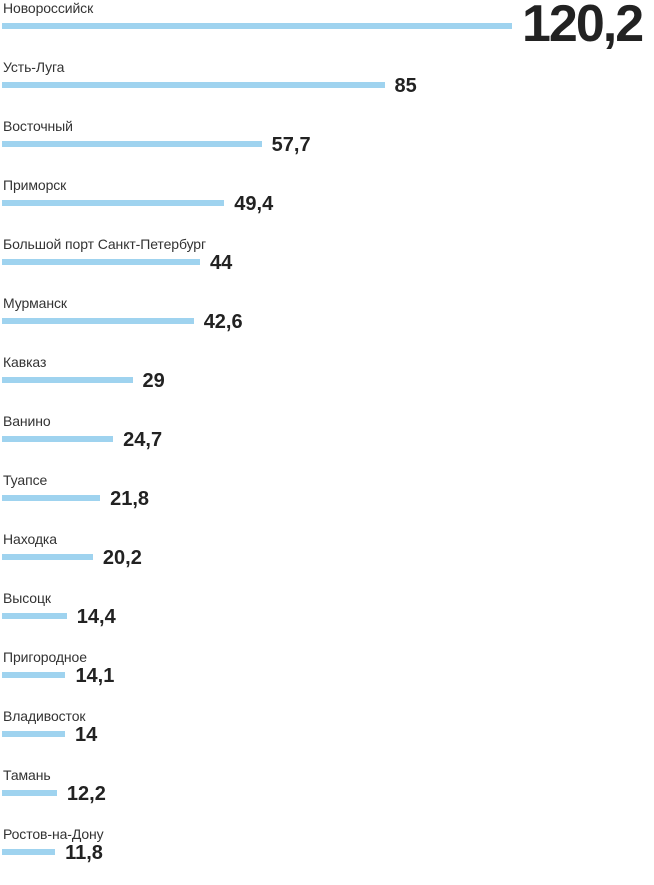 This screenshot has height=885, width=654. Describe the element at coordinates (327, 147) in the screenshot. I see `bar-row: Восточный 57,7` at that location.